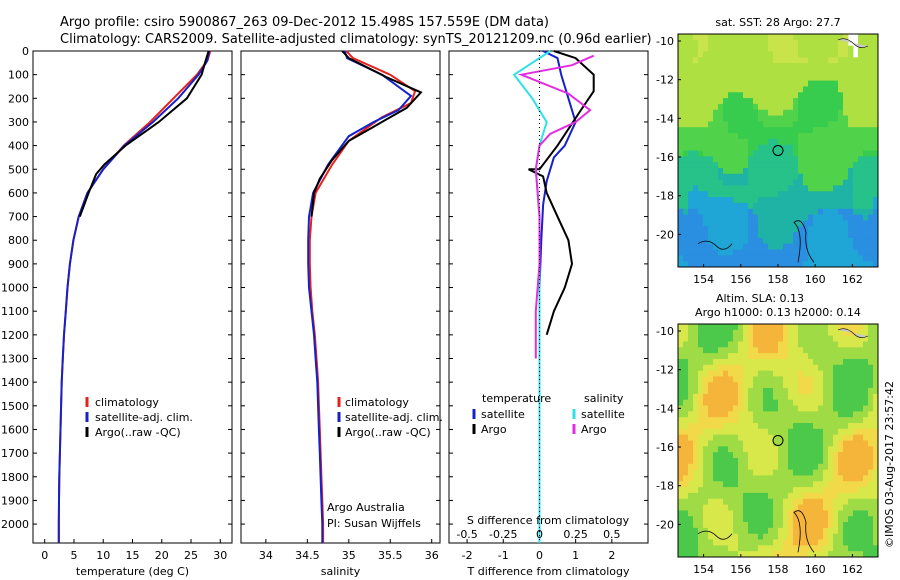 This screenshot has width=900, height=580. What do you see at coordinates (503, 555) in the screenshot?
I see `x-tick-label: -1` at bounding box center [503, 555].